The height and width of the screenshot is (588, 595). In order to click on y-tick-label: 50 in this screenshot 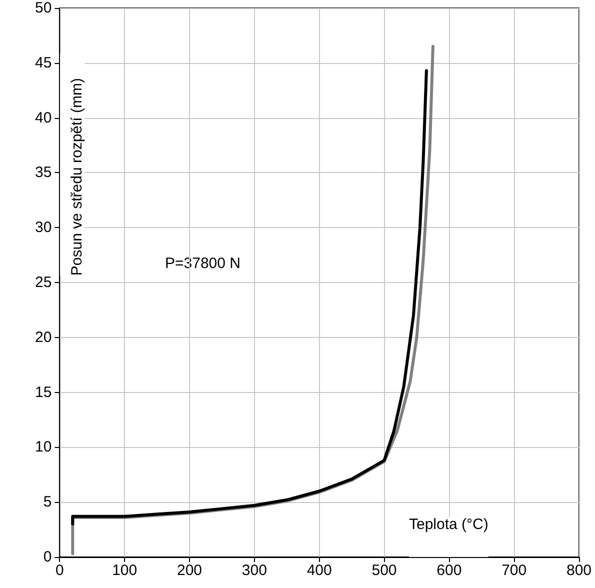, I will do `click(43, 8)`.